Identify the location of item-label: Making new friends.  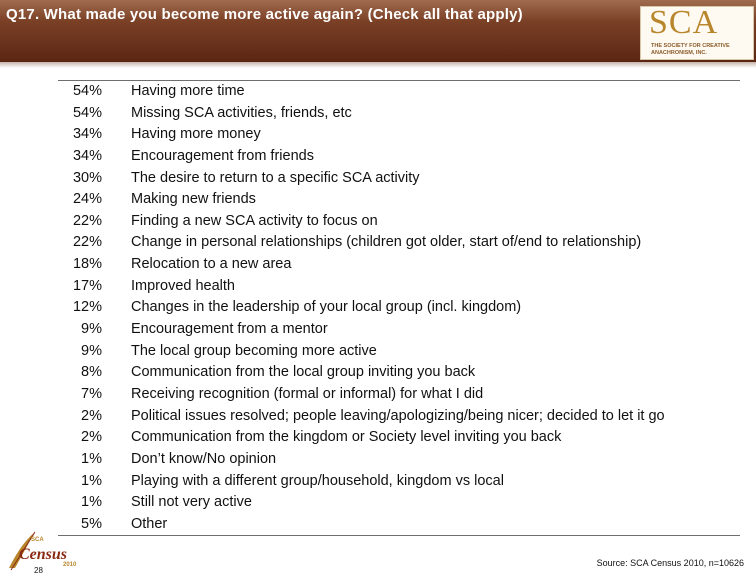
(193, 199).